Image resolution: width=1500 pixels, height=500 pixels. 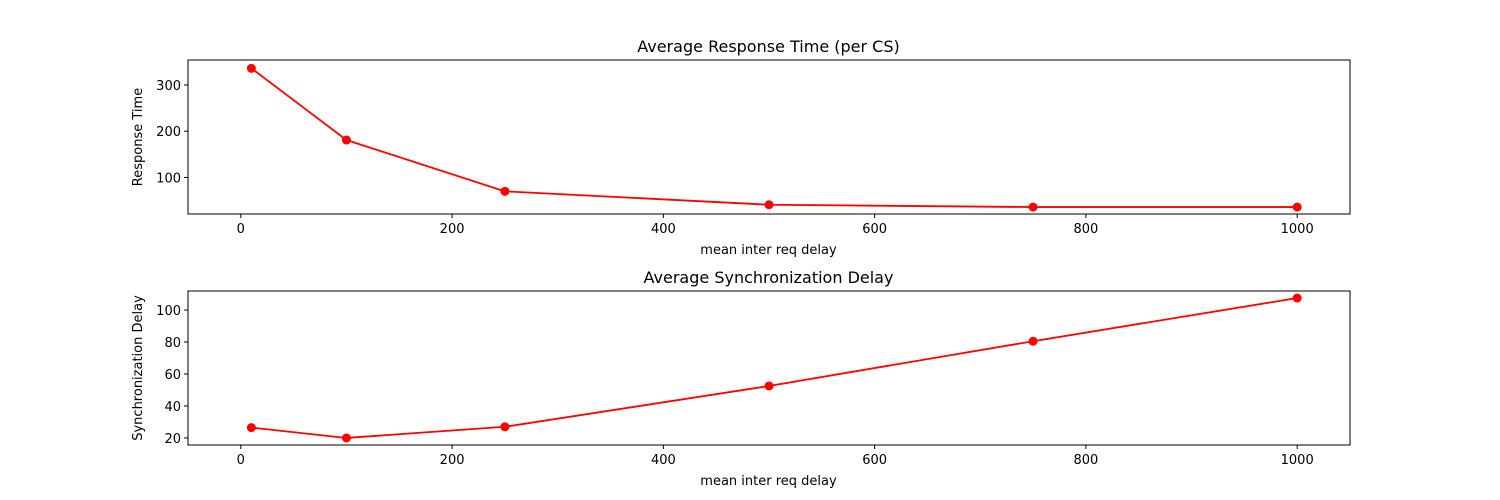 What do you see at coordinates (768, 46) in the screenshot?
I see `chart-title: Average Response Time (per CS)` at bounding box center [768, 46].